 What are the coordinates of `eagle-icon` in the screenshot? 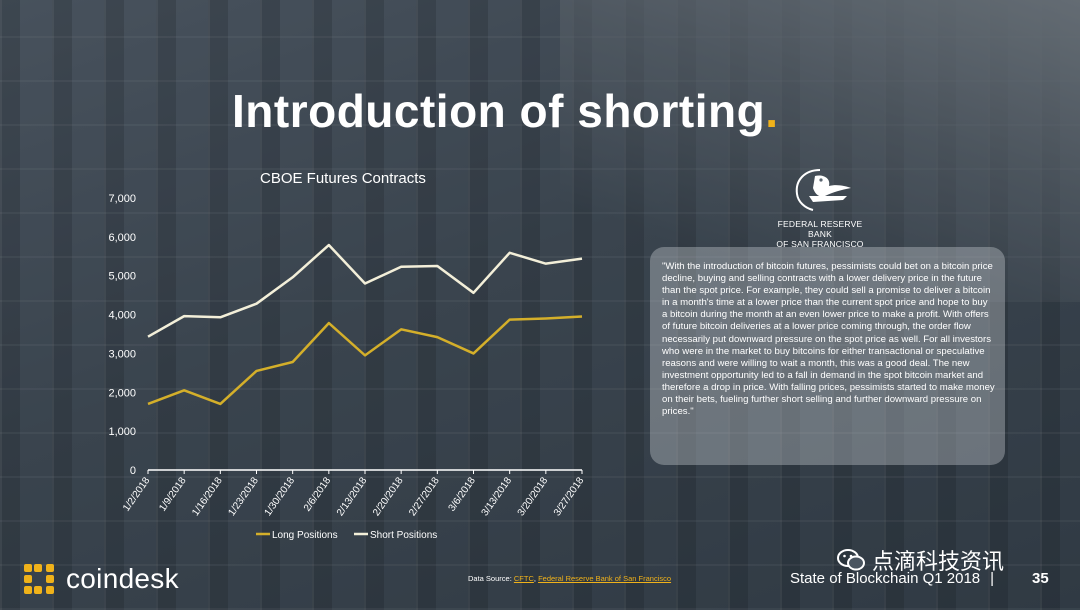 It's located at (823, 190).